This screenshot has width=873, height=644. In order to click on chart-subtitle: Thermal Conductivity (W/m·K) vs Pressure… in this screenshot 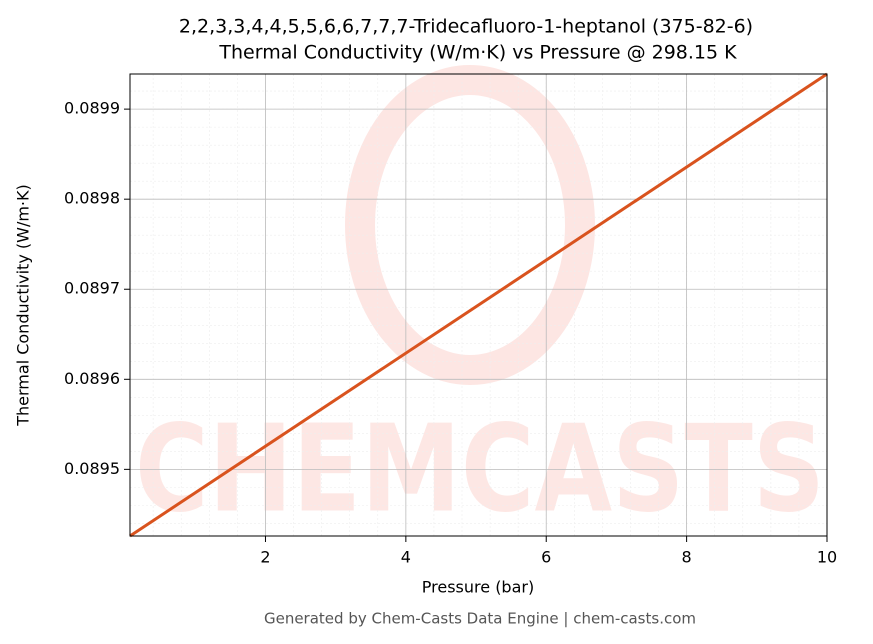, I will do `click(477, 53)`.